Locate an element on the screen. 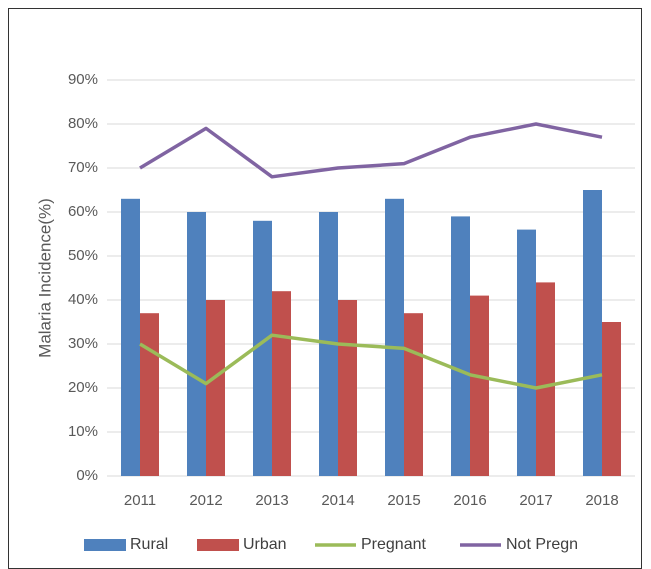 Image resolution: width=651 pixels, height=569 pixels. x-tick-label: 2013 is located at coordinates (271, 500).